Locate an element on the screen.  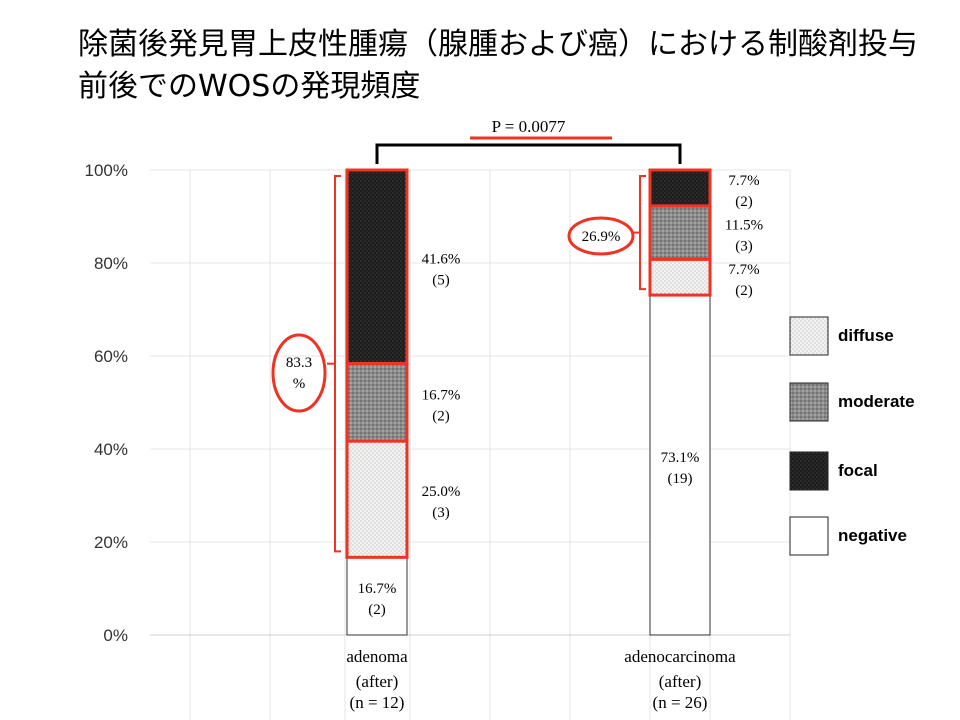
y-tick-label: 20% is located at coordinates (111, 542).